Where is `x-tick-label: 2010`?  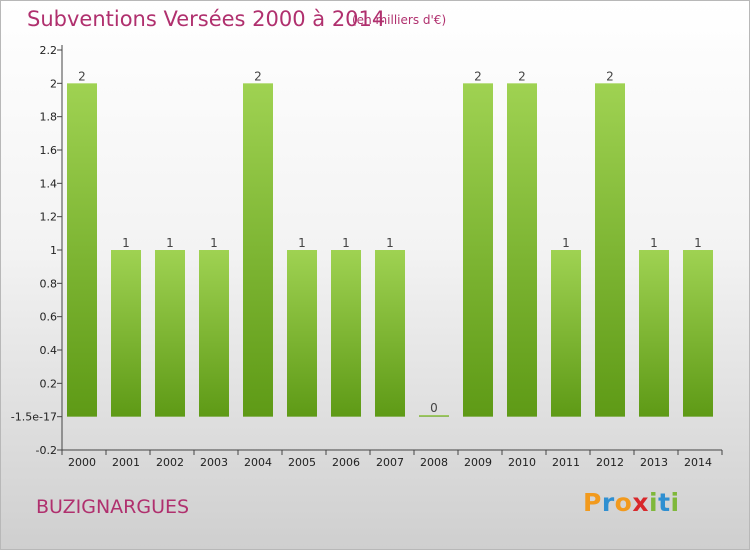
x-tick-label: 2010 is located at coordinates (522, 462).